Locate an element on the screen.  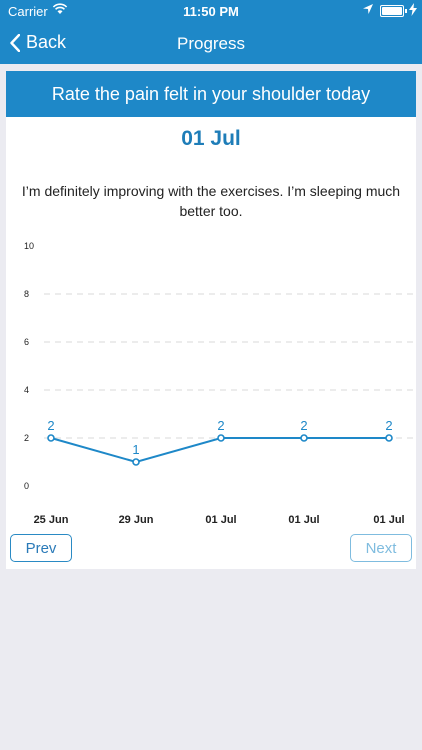
y-tick-label: 2 is located at coordinates (26, 438).